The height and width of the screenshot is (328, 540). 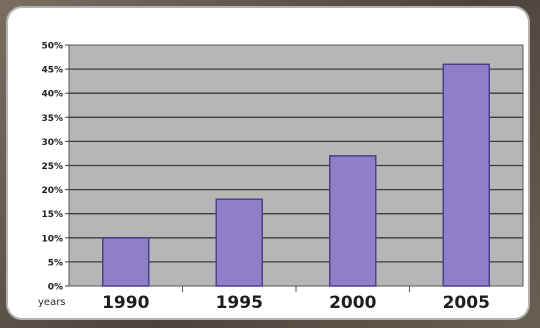 What do you see at coordinates (52, 191) in the screenshot?
I see `y-tick-label: 20%` at bounding box center [52, 191].